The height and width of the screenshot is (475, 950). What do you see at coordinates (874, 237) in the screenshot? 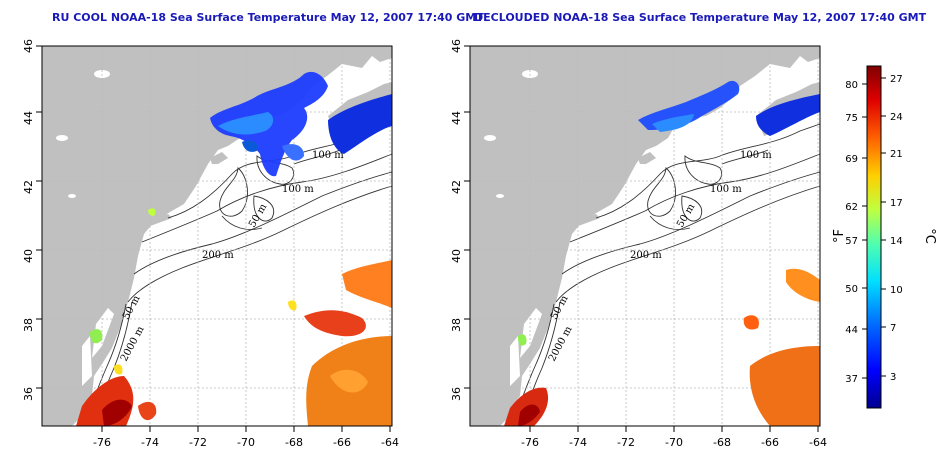
I see `colorbar-gradient` at bounding box center [874, 237].